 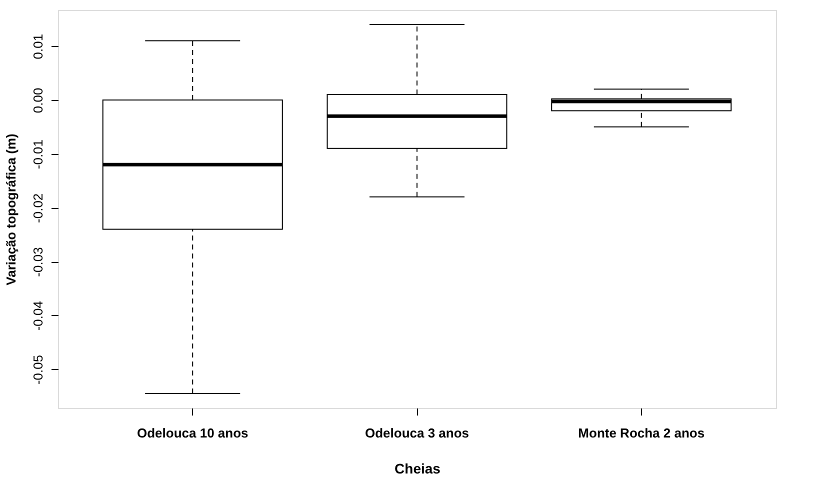 I want to click on y-tick-label: -0.03, so click(x=38, y=262).